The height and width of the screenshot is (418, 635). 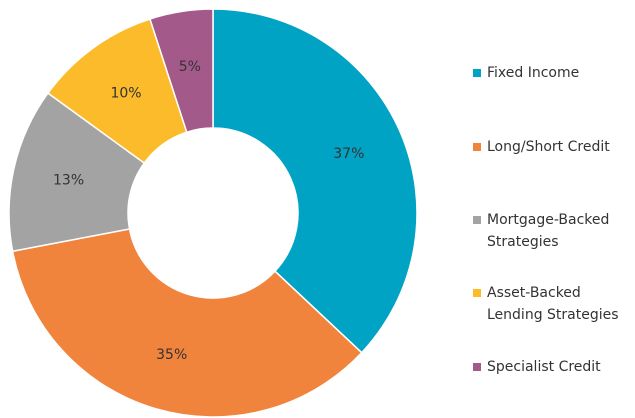 What do you see at coordinates (68, 181) in the screenshot?
I see `value-label: 13%` at bounding box center [68, 181].